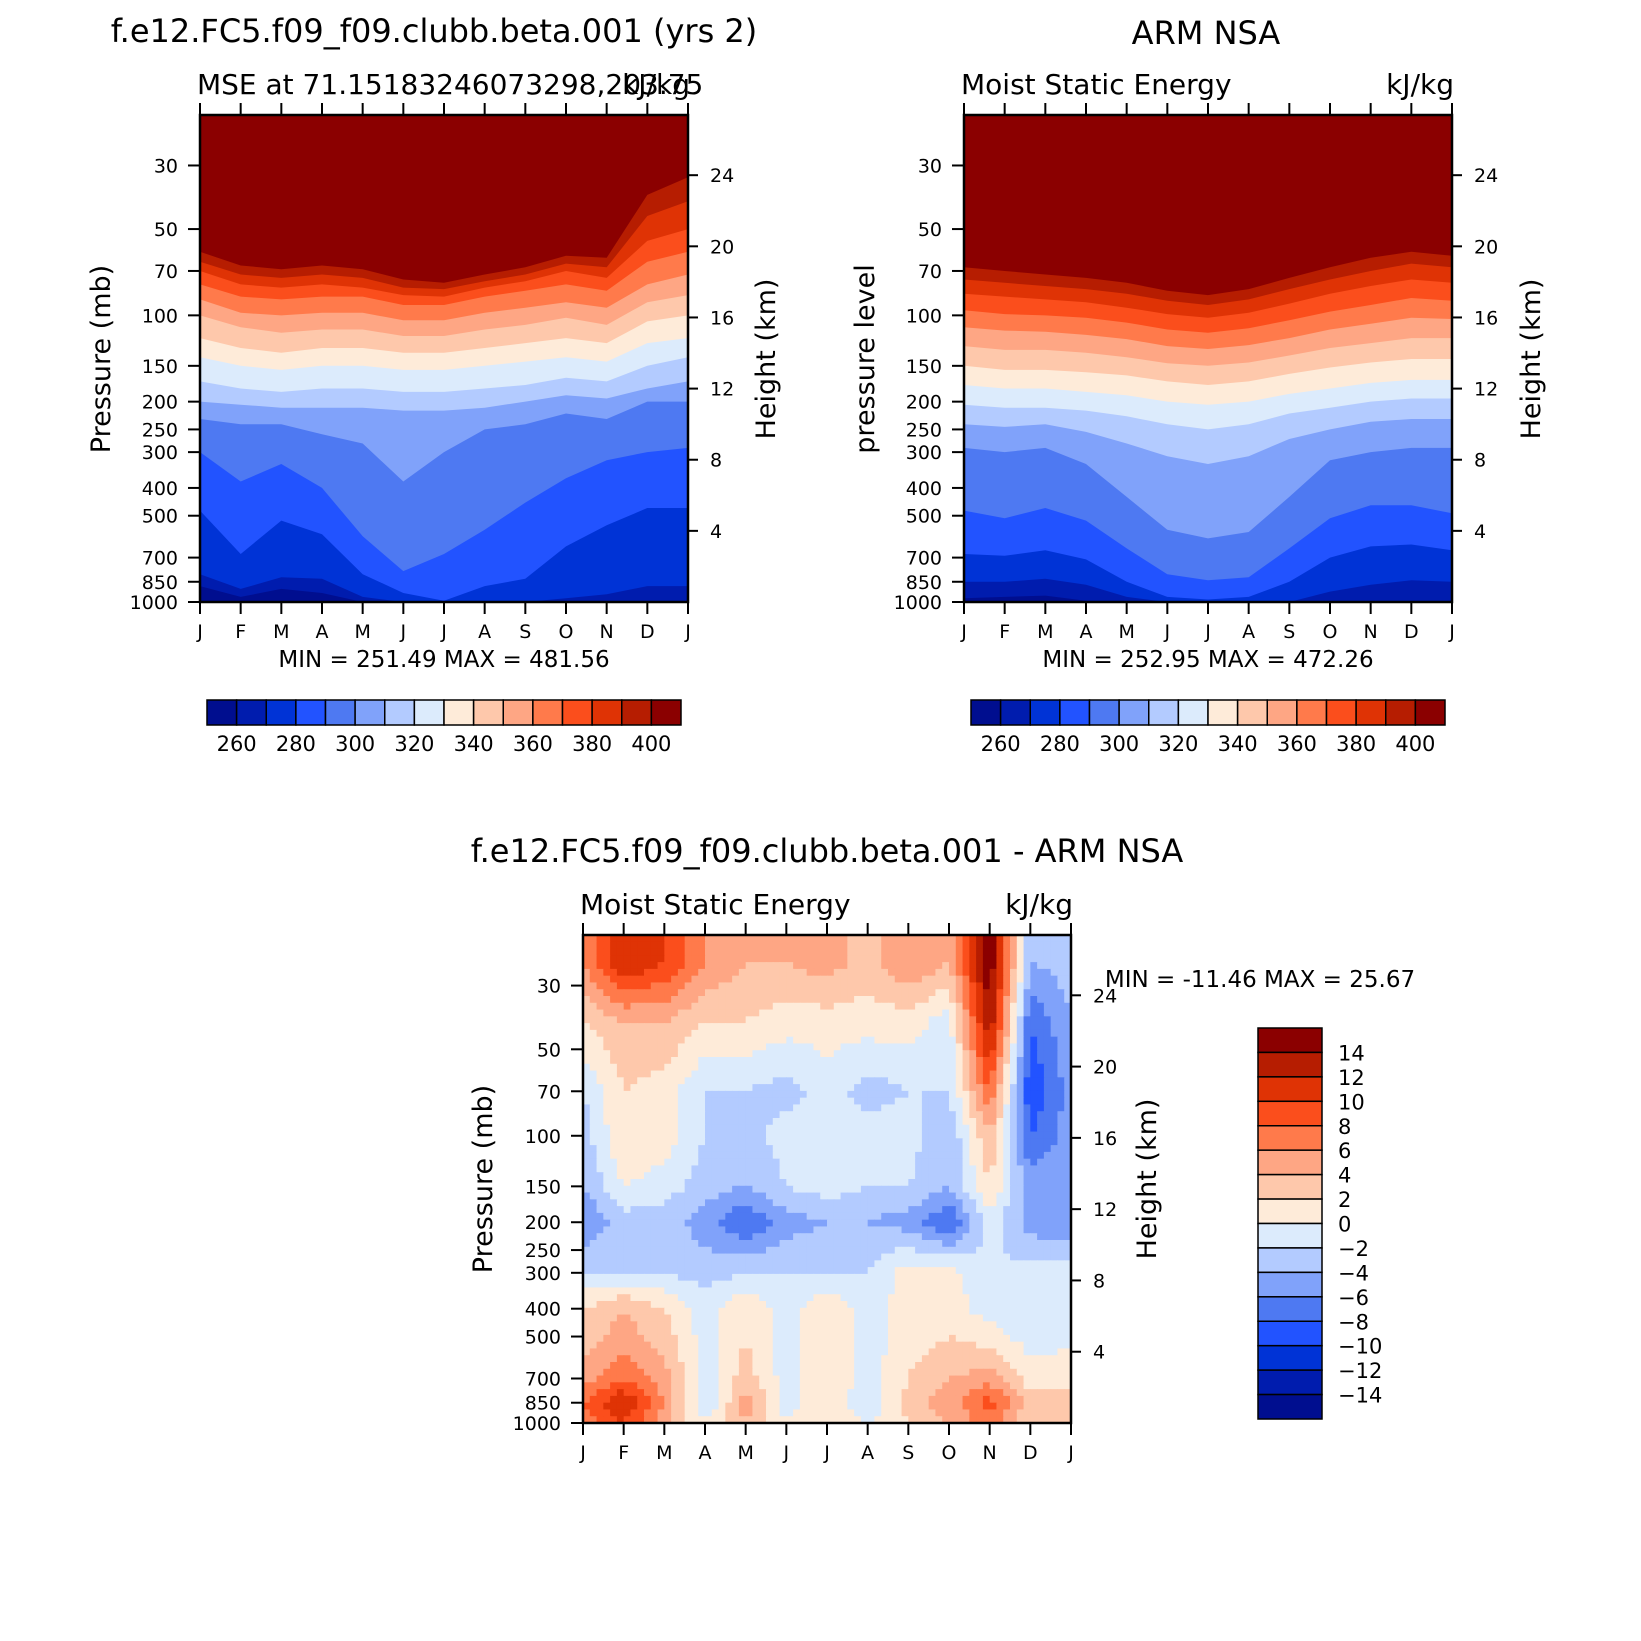 The height and width of the screenshot is (1641, 1641). Describe the element at coordinates (160, 583) in the screenshot. I see `pressure-tick-label: 850` at that location.